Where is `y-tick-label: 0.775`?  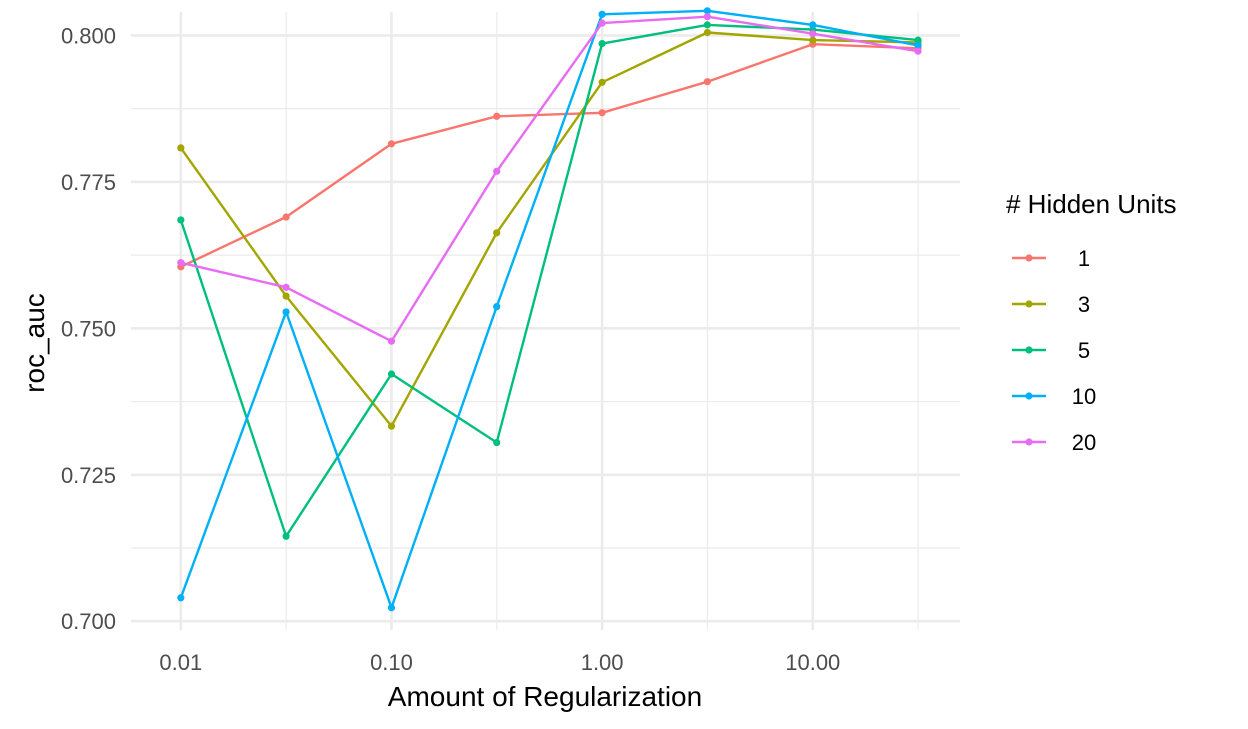 y-tick-label: 0.775 is located at coordinates (88, 182).